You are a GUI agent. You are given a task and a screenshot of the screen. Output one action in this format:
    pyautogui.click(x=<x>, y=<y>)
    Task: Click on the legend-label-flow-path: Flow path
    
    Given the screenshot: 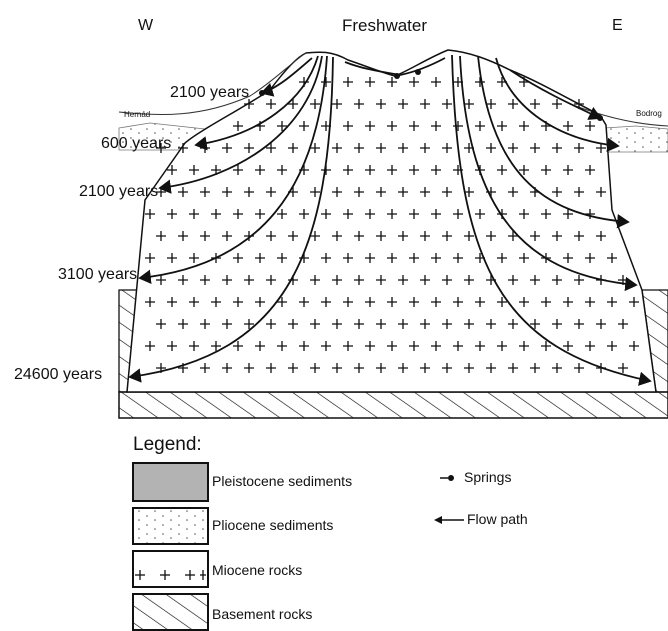 What is the action you would take?
    pyautogui.click(x=497, y=519)
    